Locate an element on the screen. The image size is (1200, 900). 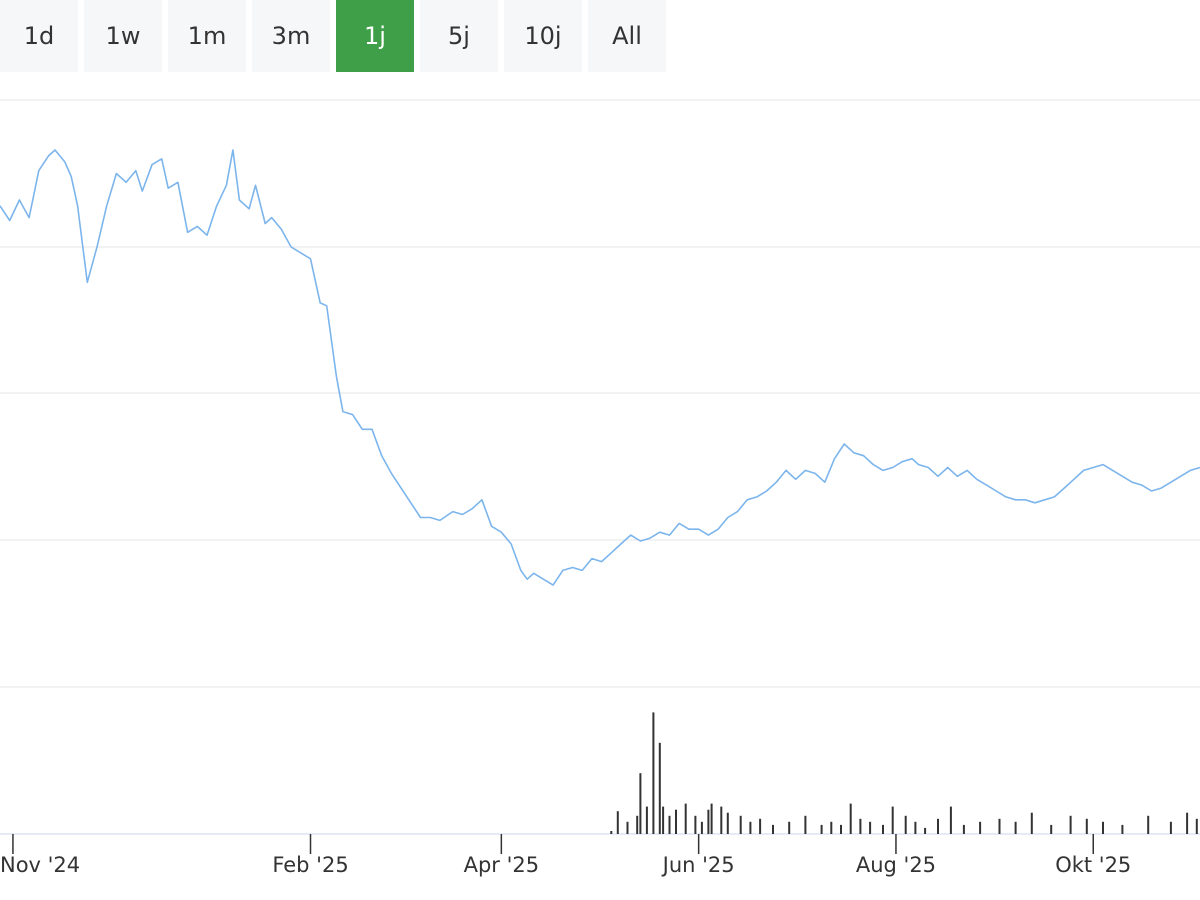
tab-1w: 1w is located at coordinates (123, 36).